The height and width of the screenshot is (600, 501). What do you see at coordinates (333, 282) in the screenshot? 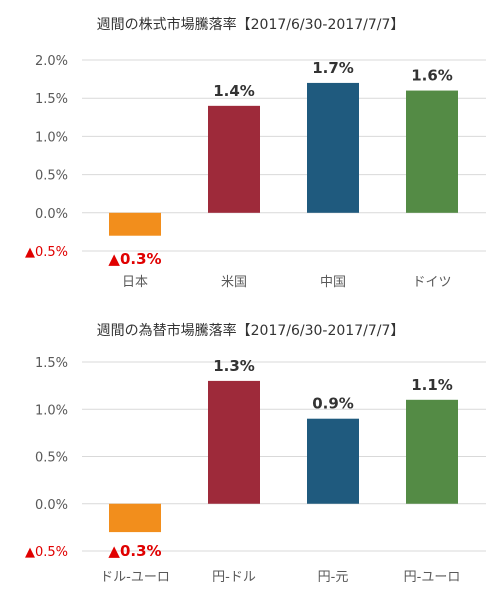
I see `category-label: 中国` at bounding box center [333, 282].